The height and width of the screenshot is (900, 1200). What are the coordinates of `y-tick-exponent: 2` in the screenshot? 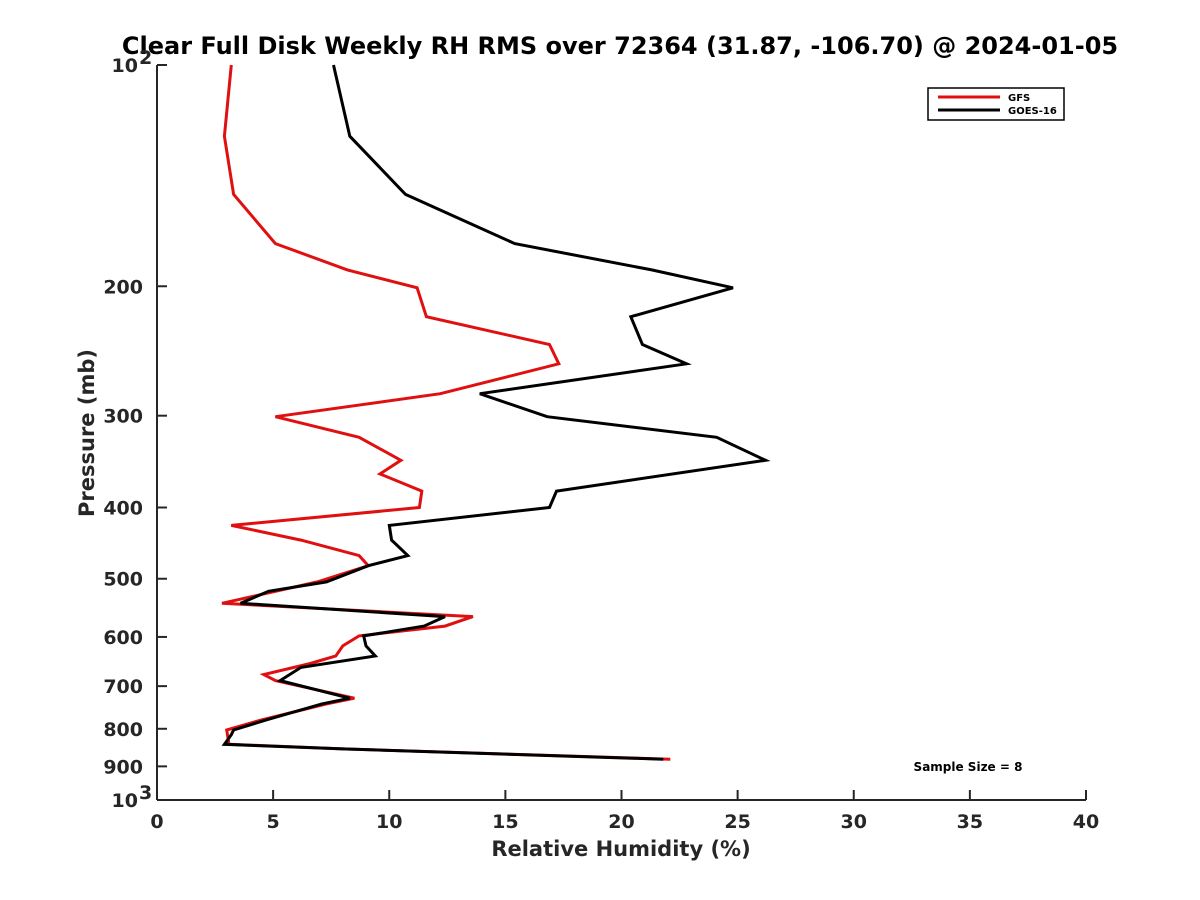 It's located at (145, 58).